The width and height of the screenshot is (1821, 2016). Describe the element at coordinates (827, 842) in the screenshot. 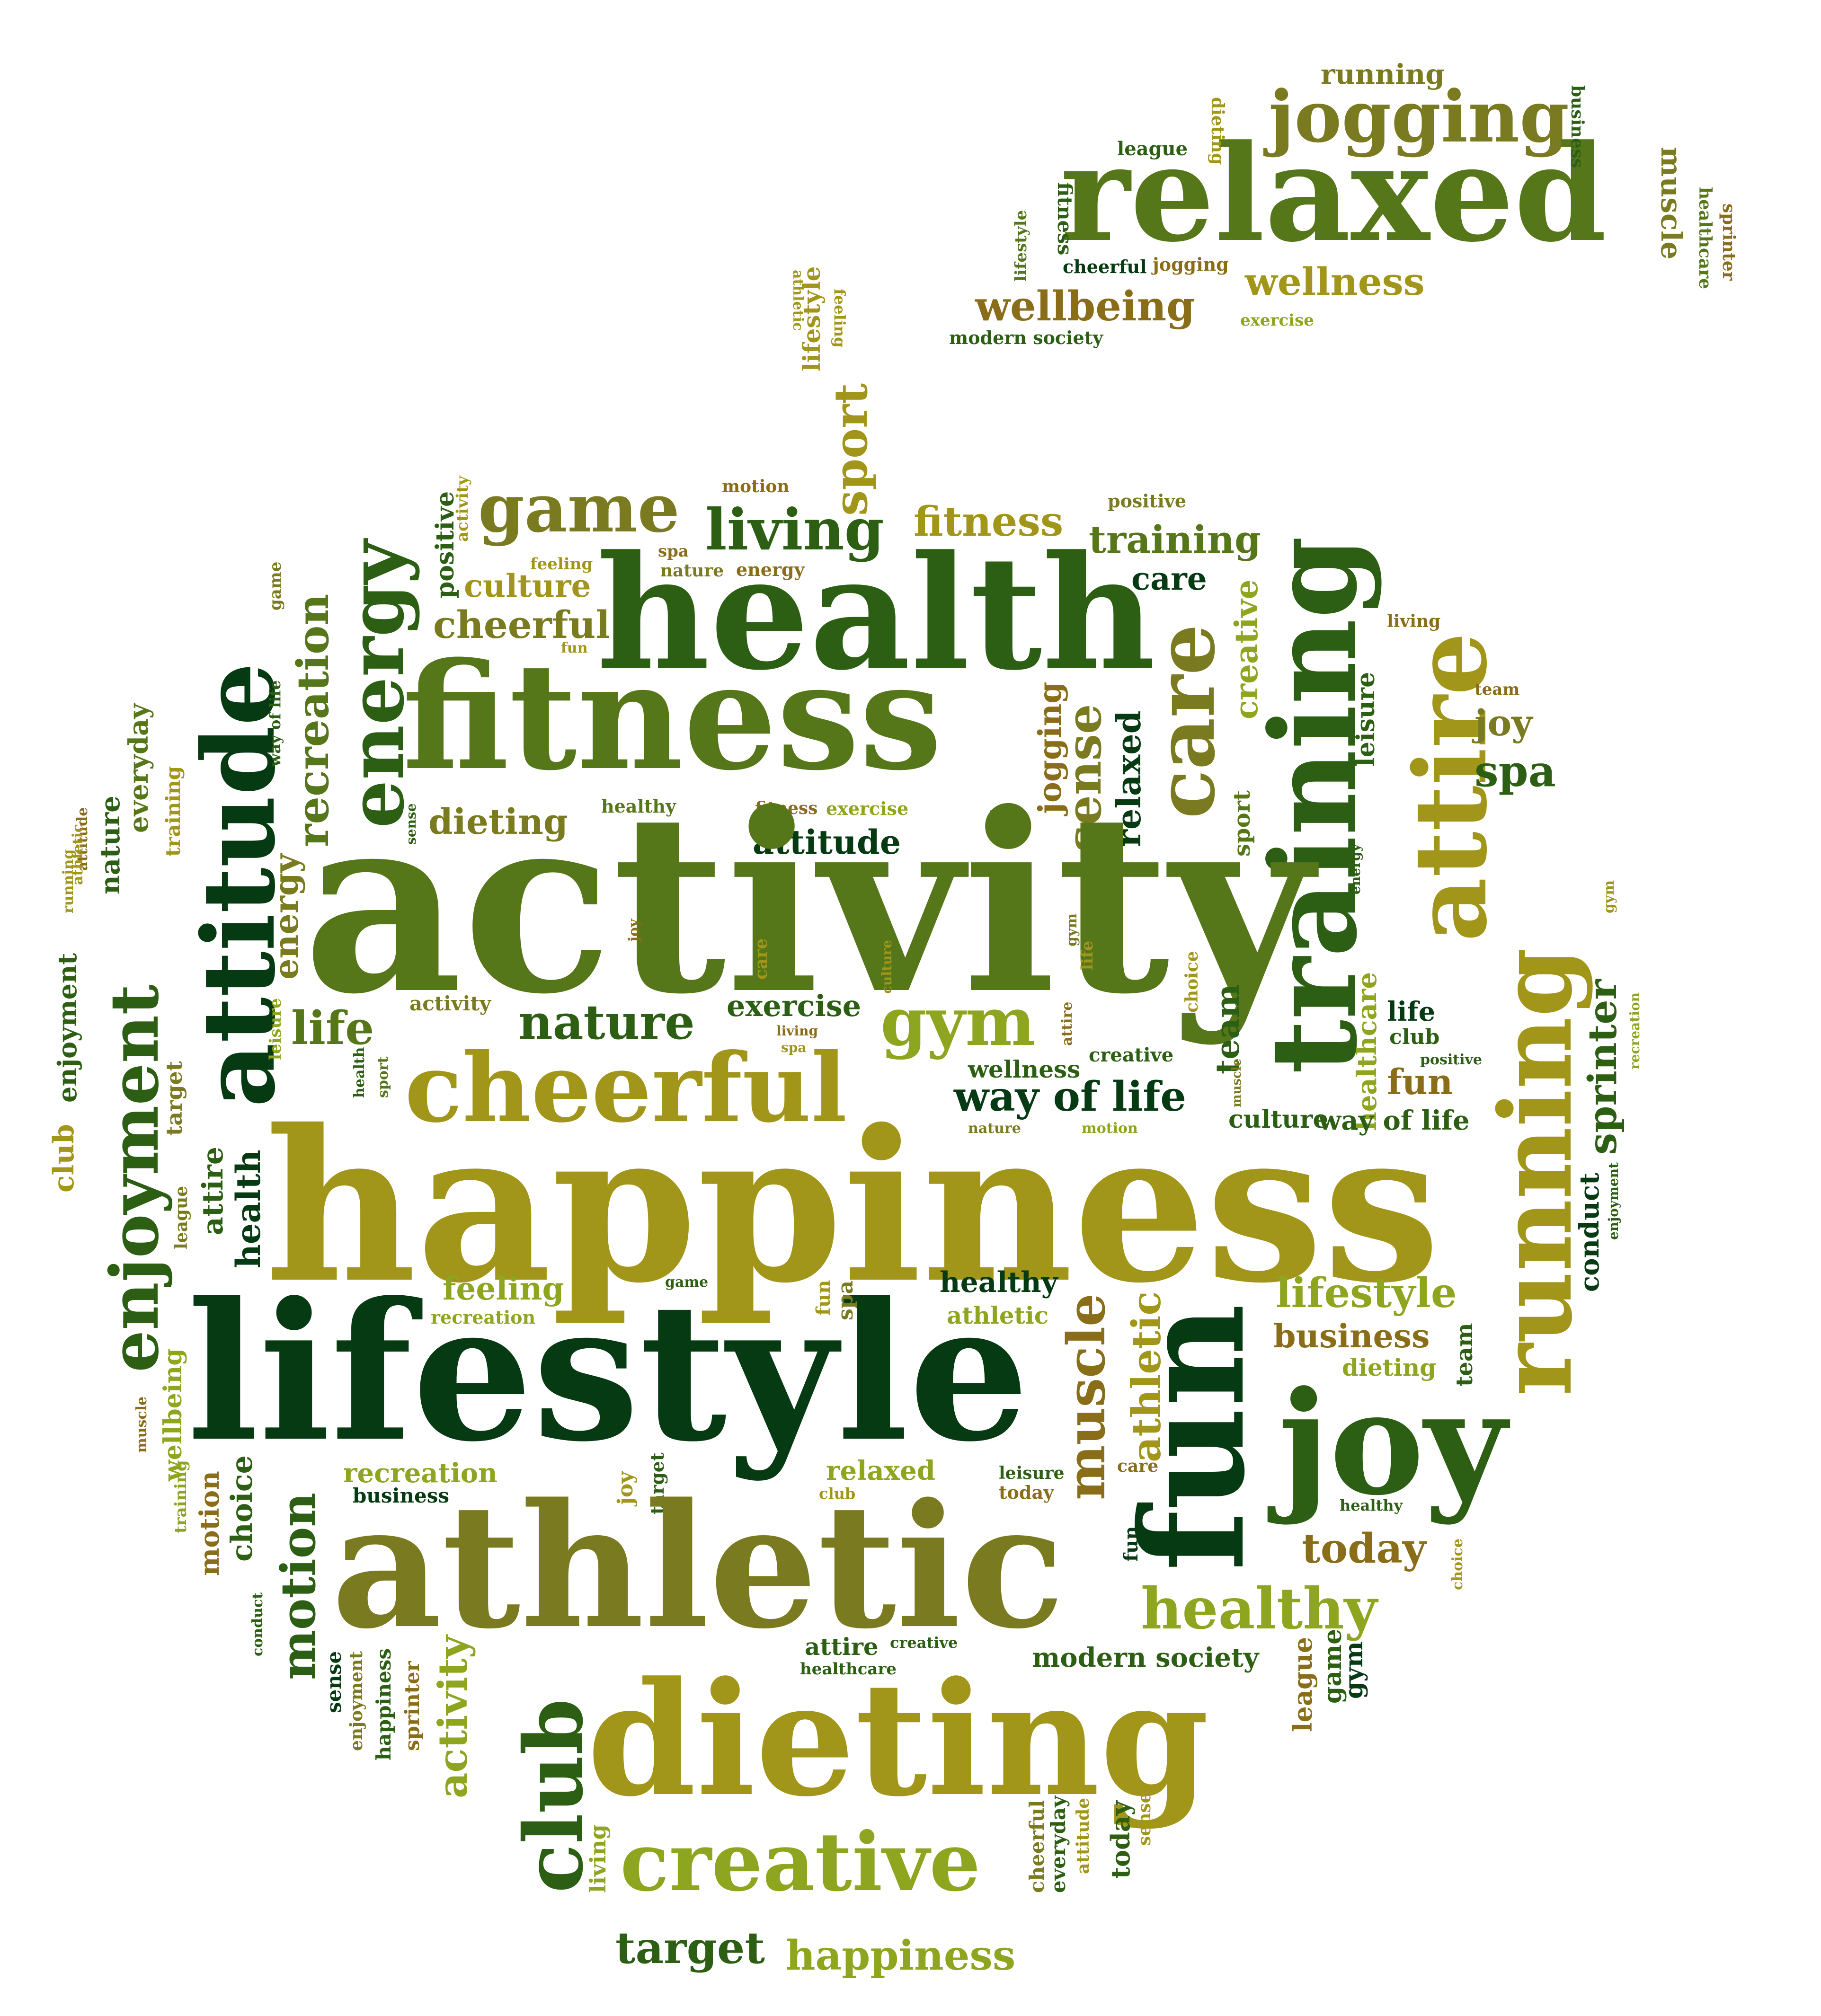

I see `word-attitude-mid: attitude` at that location.